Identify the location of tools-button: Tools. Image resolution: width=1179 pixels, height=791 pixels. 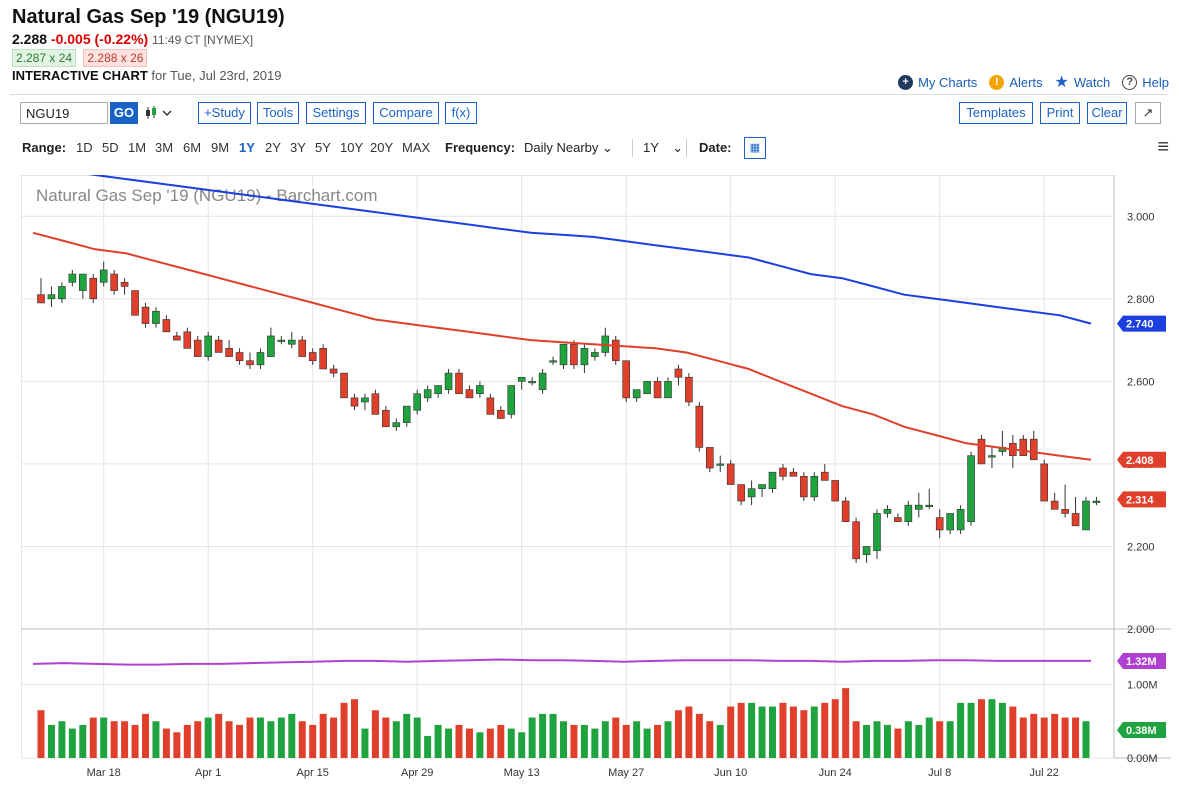
(278, 113).